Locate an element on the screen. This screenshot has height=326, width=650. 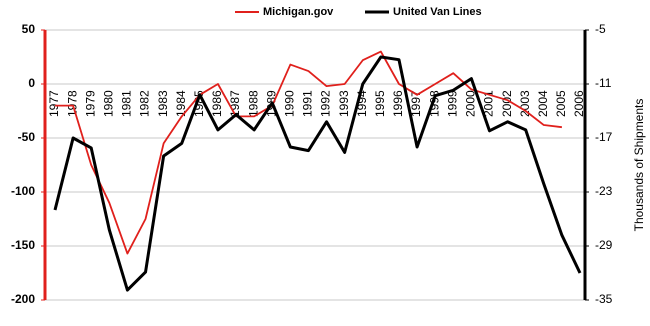
x-tick-label: 1996 is located at coordinates (398, 103).